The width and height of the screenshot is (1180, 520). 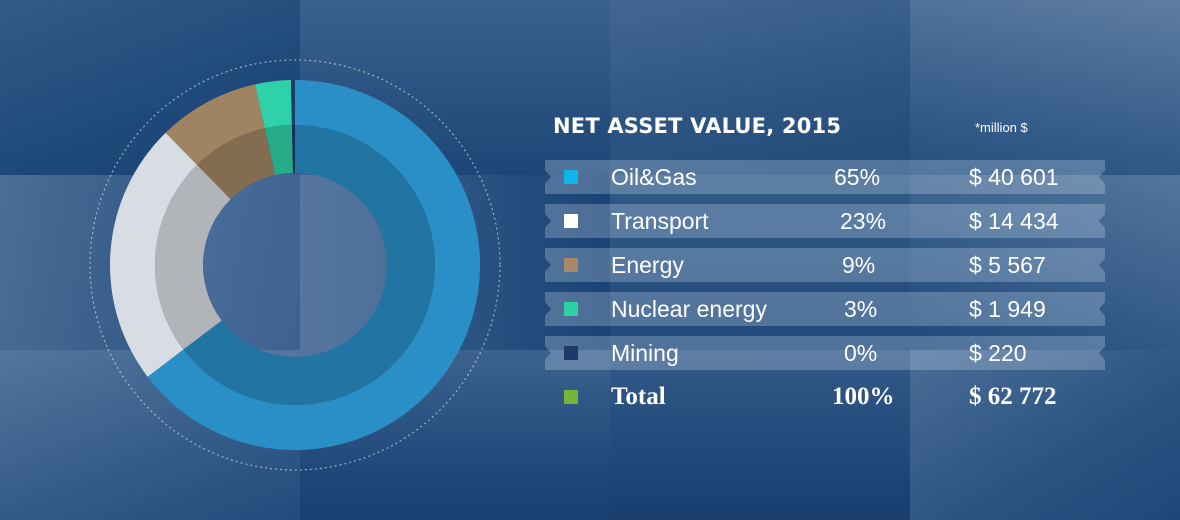 I want to click on legend-row-nuclear-energy: Nuclear energy 3% $ 1 949, so click(x=825, y=309).